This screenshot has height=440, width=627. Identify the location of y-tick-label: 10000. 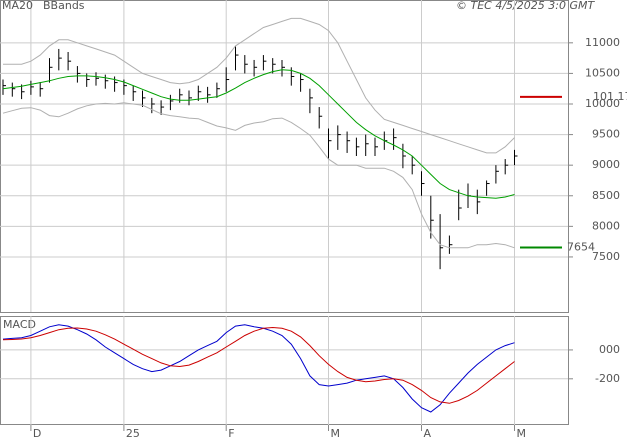
(602, 103).